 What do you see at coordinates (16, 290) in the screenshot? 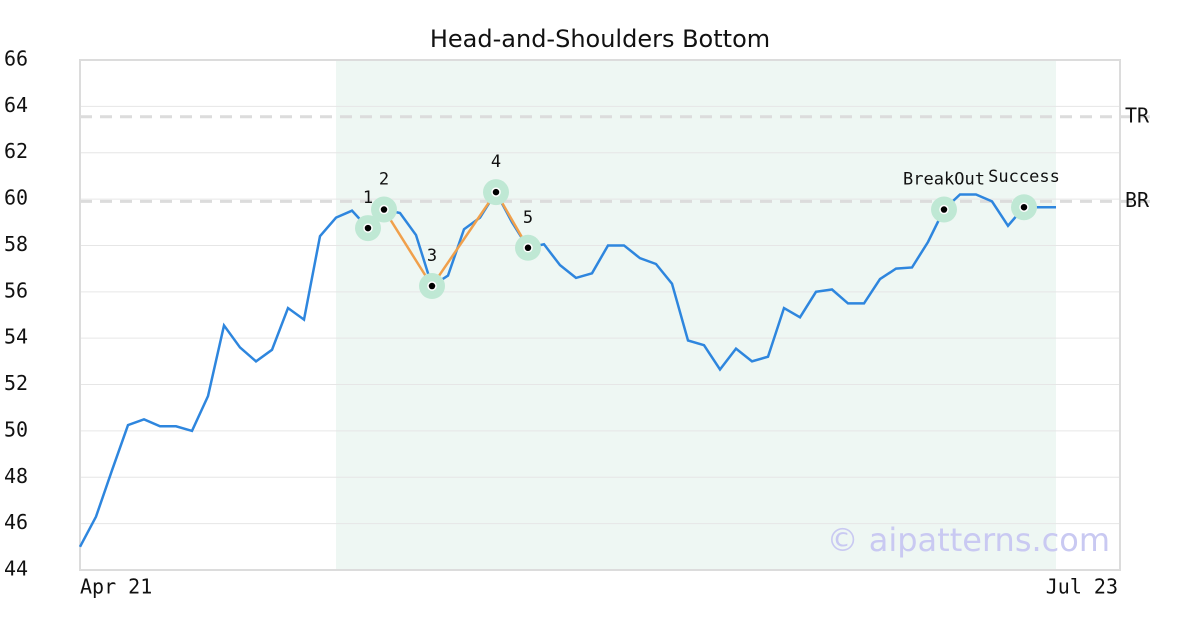
I see `y-tick-label: 56` at bounding box center [16, 290].